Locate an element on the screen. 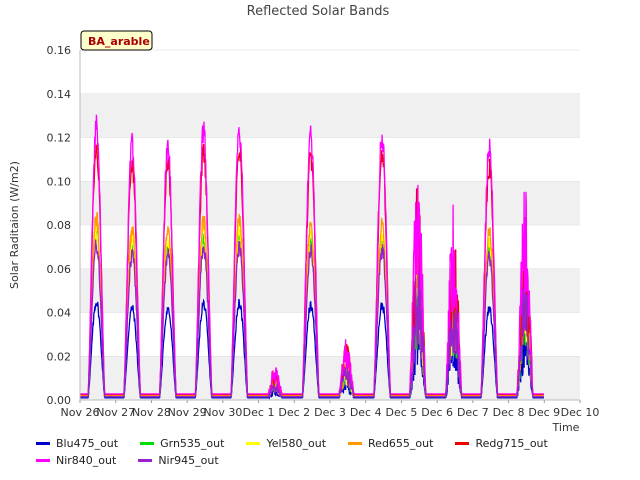  x-tick-label: Nov 29 is located at coordinates (187, 412).